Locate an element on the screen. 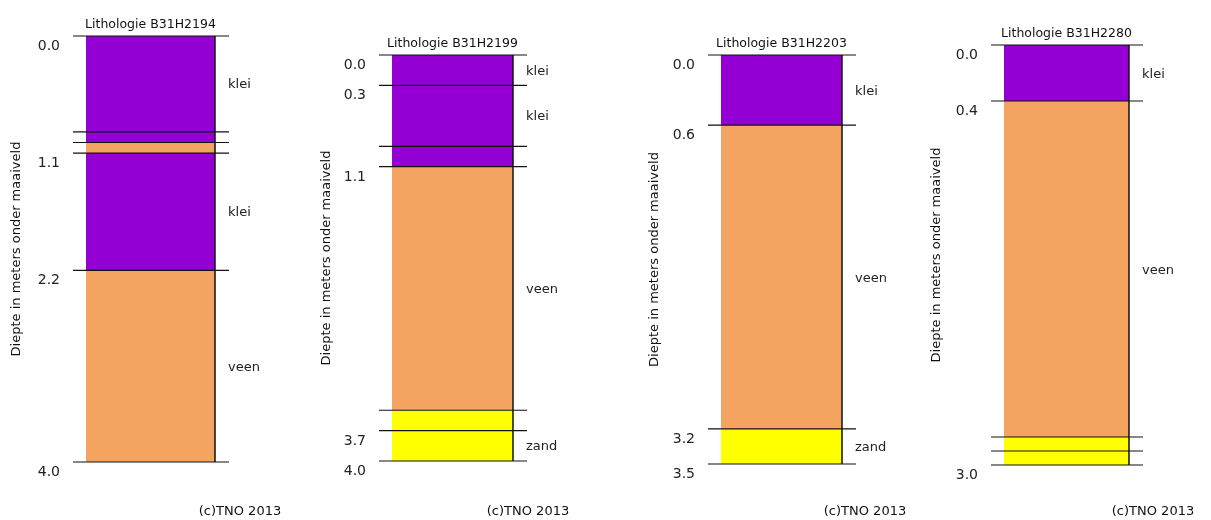 The height and width of the screenshot is (520, 1211). chart-title: Lithologie B31H2199 is located at coordinates (452, 42).